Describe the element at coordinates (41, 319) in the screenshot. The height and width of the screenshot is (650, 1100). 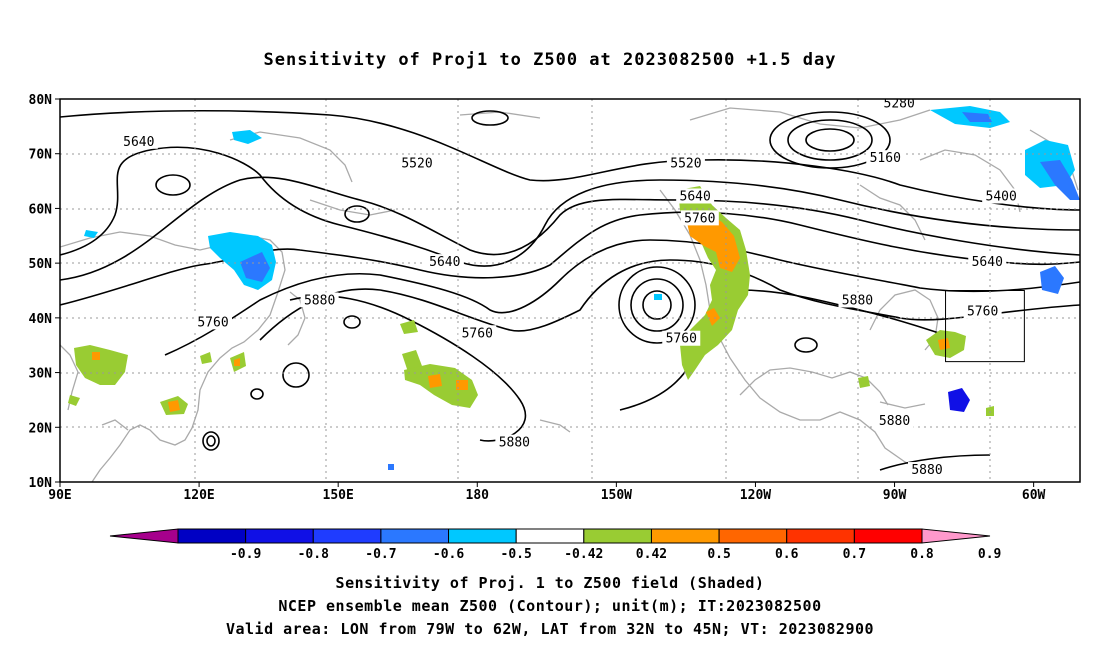
I see `lat-label: 40N` at that location.